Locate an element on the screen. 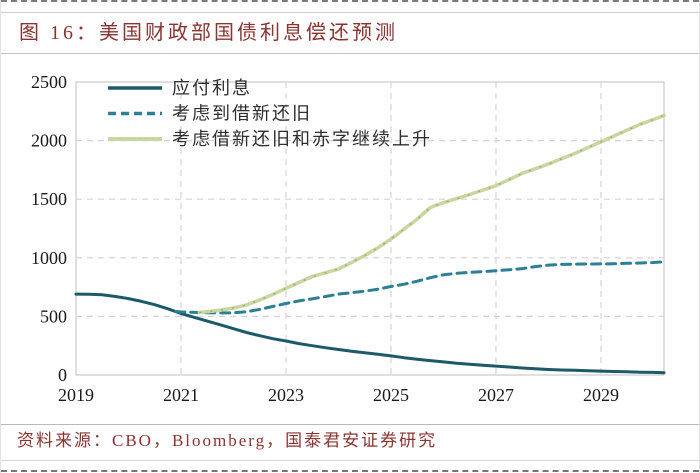  bottom-edge-dashed-line is located at coordinates (350, 471).